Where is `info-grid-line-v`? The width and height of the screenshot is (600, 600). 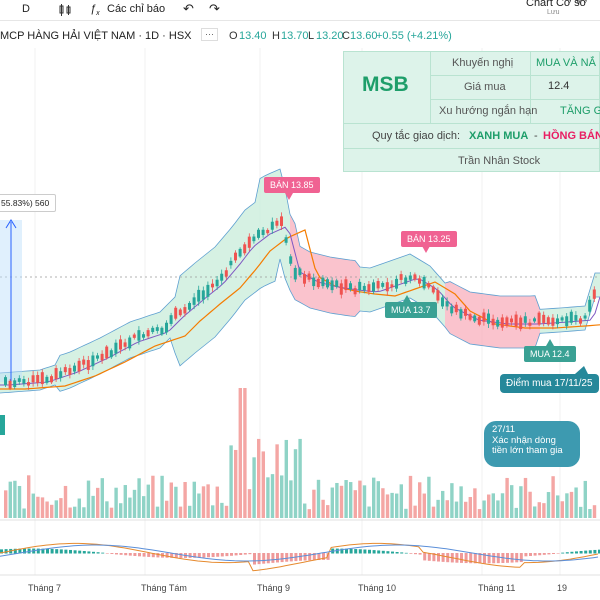 info-grid-line-v is located at coordinates (430, 87).